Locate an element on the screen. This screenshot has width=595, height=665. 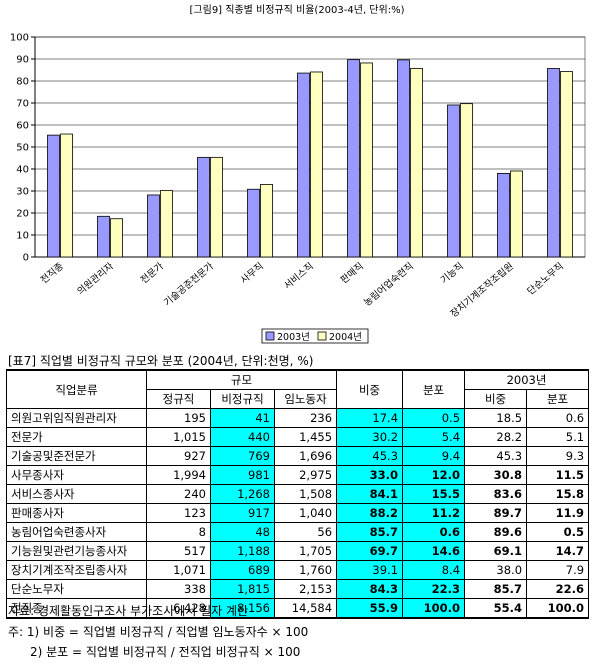
x-tick-label: 기술공준전문가 is located at coordinates (189, 285).